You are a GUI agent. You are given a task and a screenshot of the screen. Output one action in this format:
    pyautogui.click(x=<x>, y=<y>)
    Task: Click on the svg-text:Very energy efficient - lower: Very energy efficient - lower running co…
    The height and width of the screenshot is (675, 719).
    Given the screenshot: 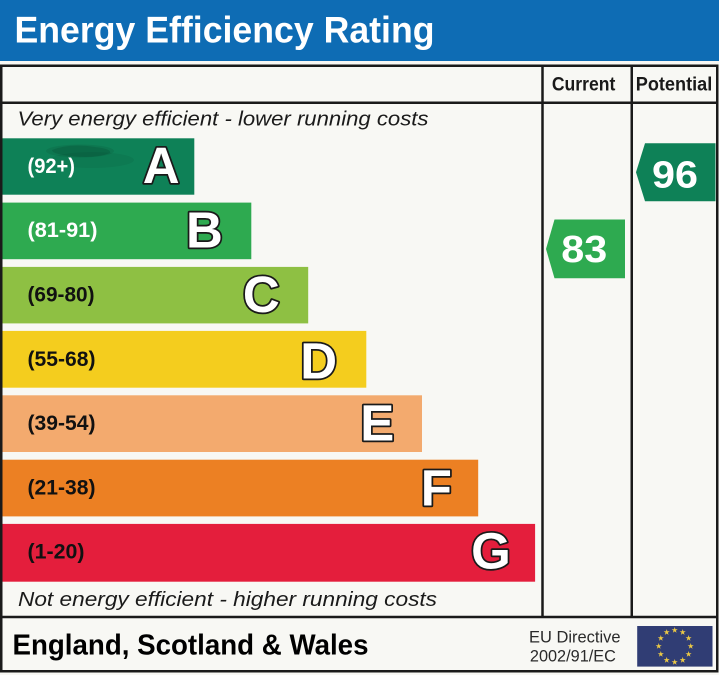 What is the action you would take?
    pyautogui.click(x=223, y=119)
    